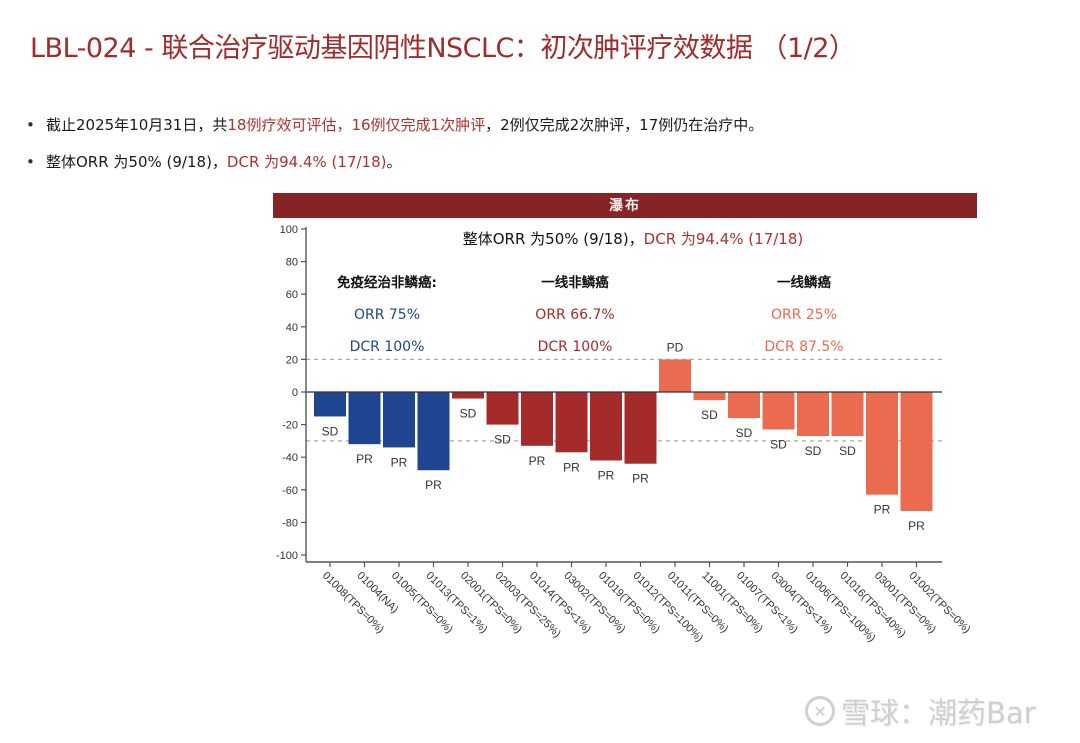 This screenshot has height=743, width=1080. What do you see at coordinates (804, 315) in the screenshot?
I see `group-orr-label: ORR 25%` at bounding box center [804, 315].